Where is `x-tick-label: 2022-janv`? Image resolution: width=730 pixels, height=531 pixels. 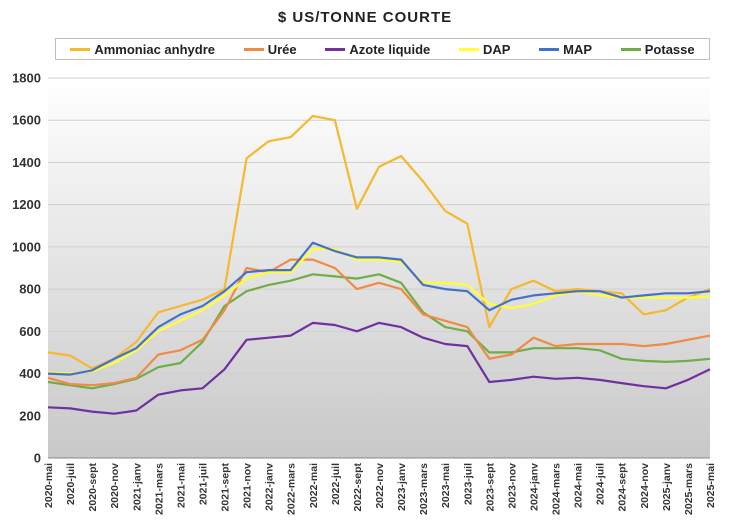
x-tick-label: 2022-janv is located at coordinates (270, 487).